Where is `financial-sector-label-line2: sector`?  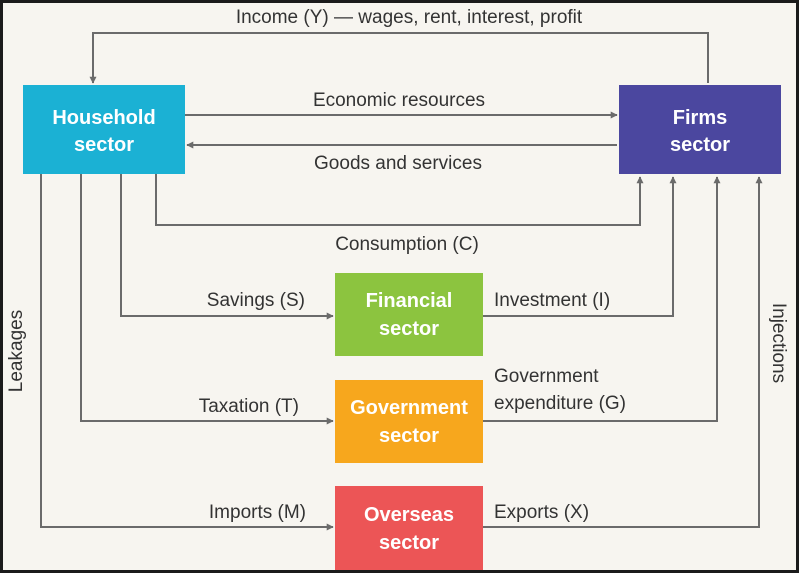
financial-sector-label-line2: sector is located at coordinates (409, 329).